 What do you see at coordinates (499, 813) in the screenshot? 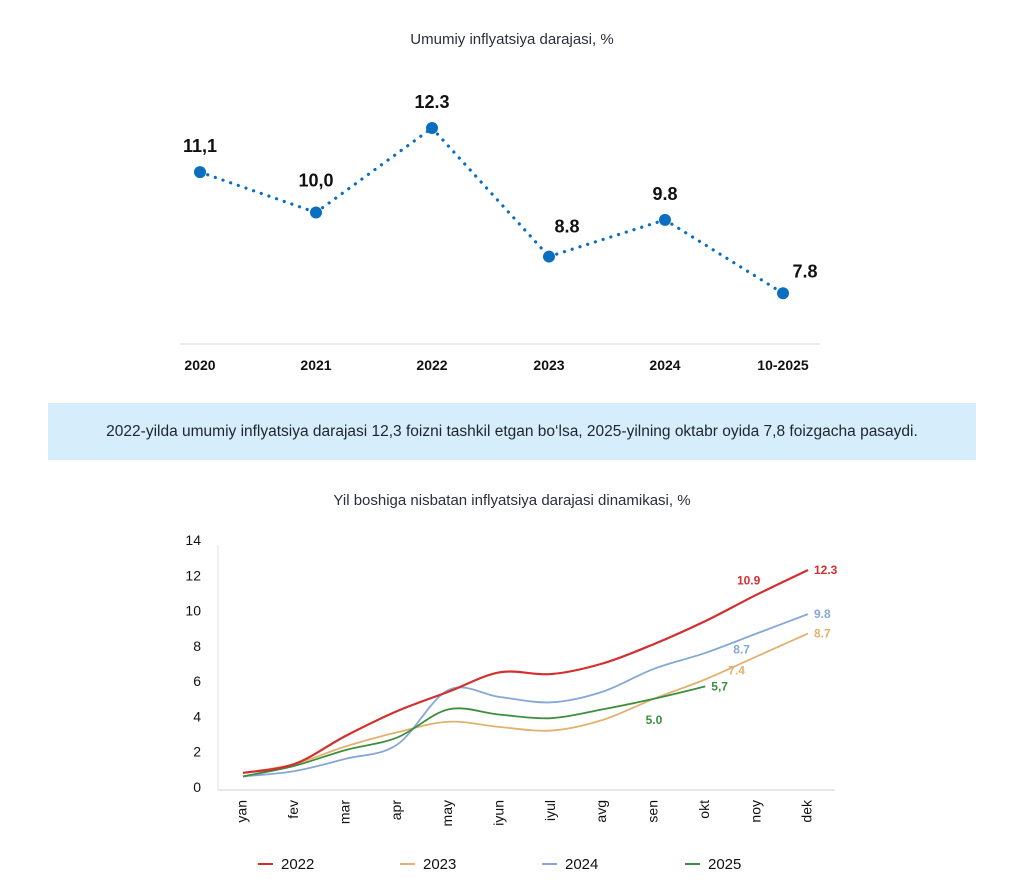
I see `chart2-x-tick: iyun` at bounding box center [499, 813].